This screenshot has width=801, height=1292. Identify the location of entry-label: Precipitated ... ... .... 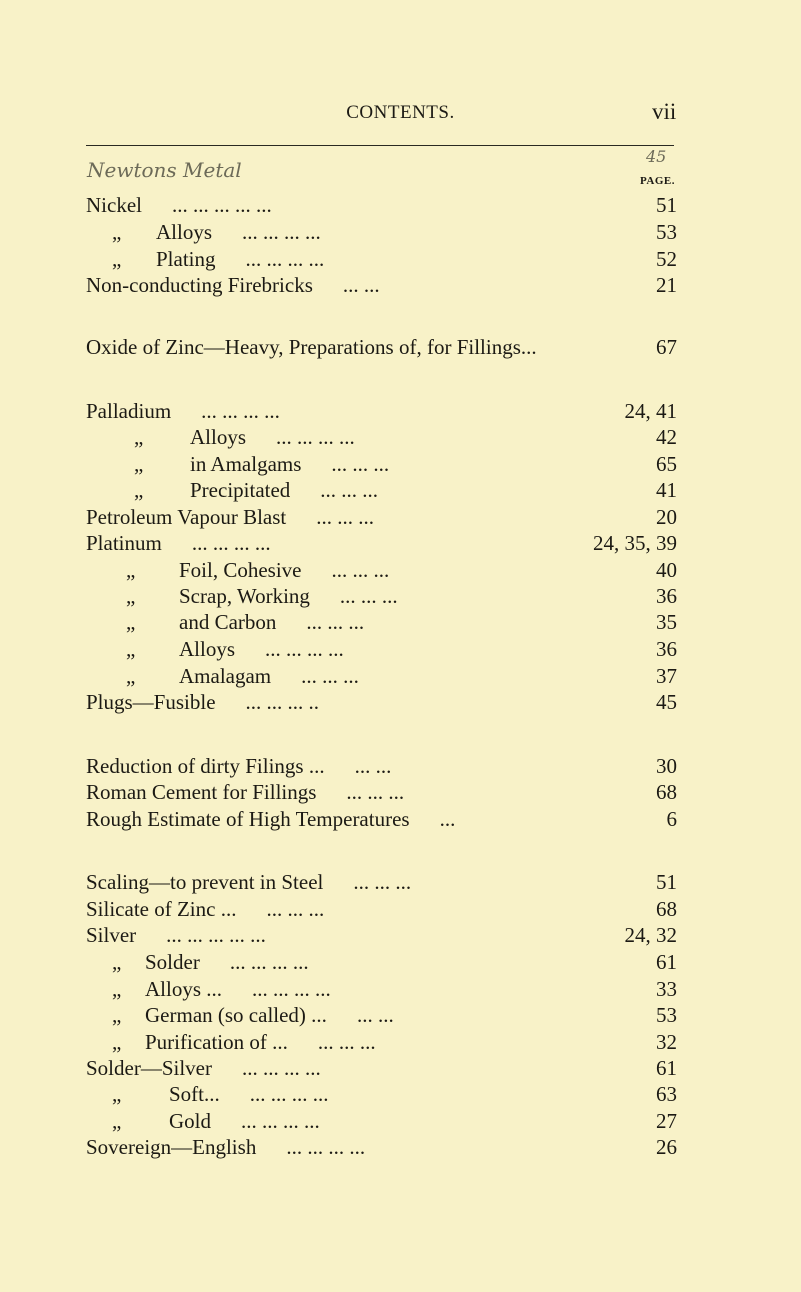
(284, 490).